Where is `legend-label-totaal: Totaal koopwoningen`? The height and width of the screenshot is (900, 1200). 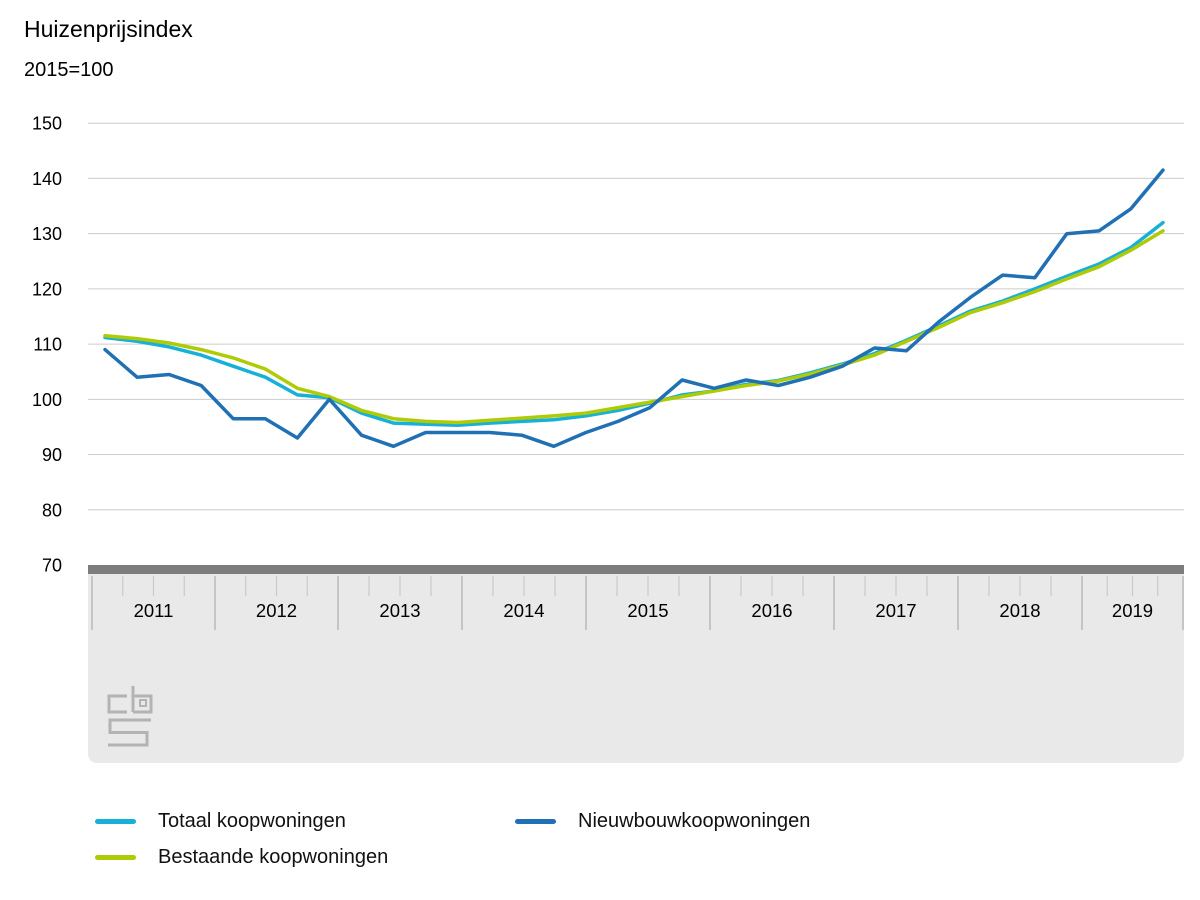
legend-label-totaal: Totaal koopwoningen is located at coordinates (252, 821).